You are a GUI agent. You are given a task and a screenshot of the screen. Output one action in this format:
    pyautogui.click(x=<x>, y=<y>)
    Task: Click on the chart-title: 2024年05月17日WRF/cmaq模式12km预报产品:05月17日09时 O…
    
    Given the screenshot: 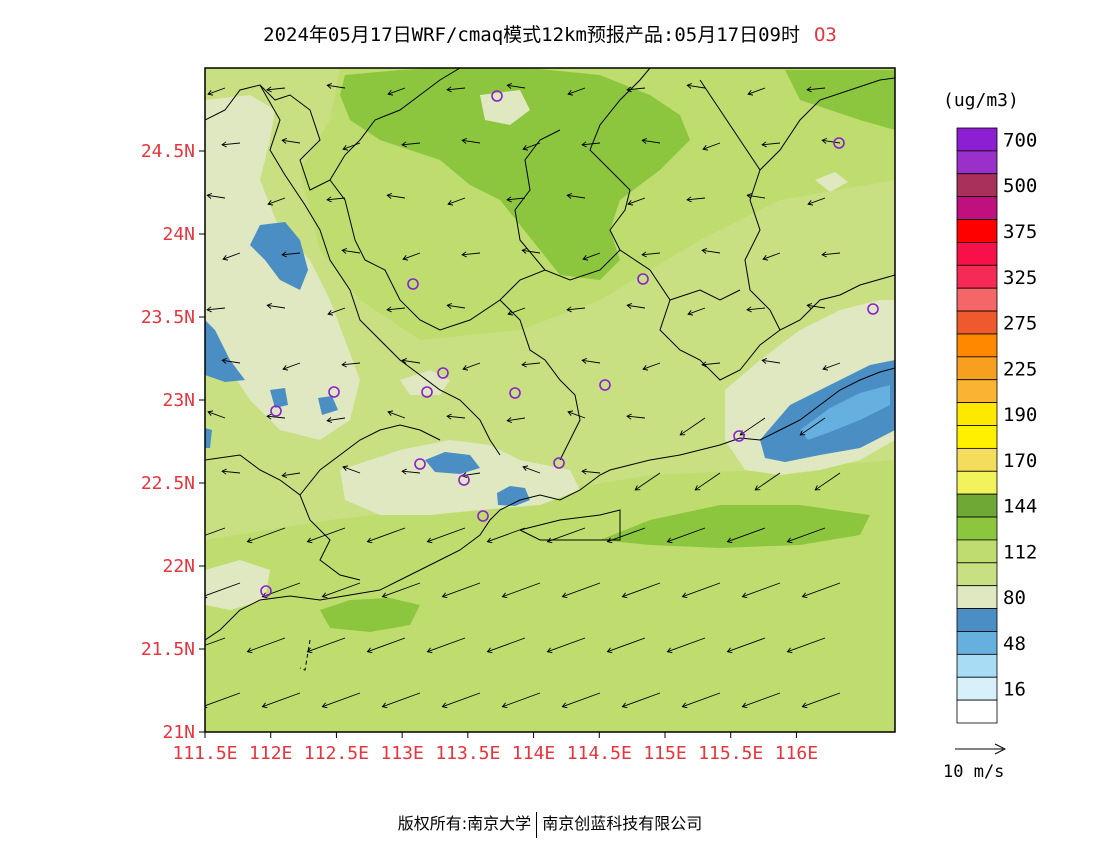 What is the action you would take?
    pyautogui.click(x=550, y=33)
    